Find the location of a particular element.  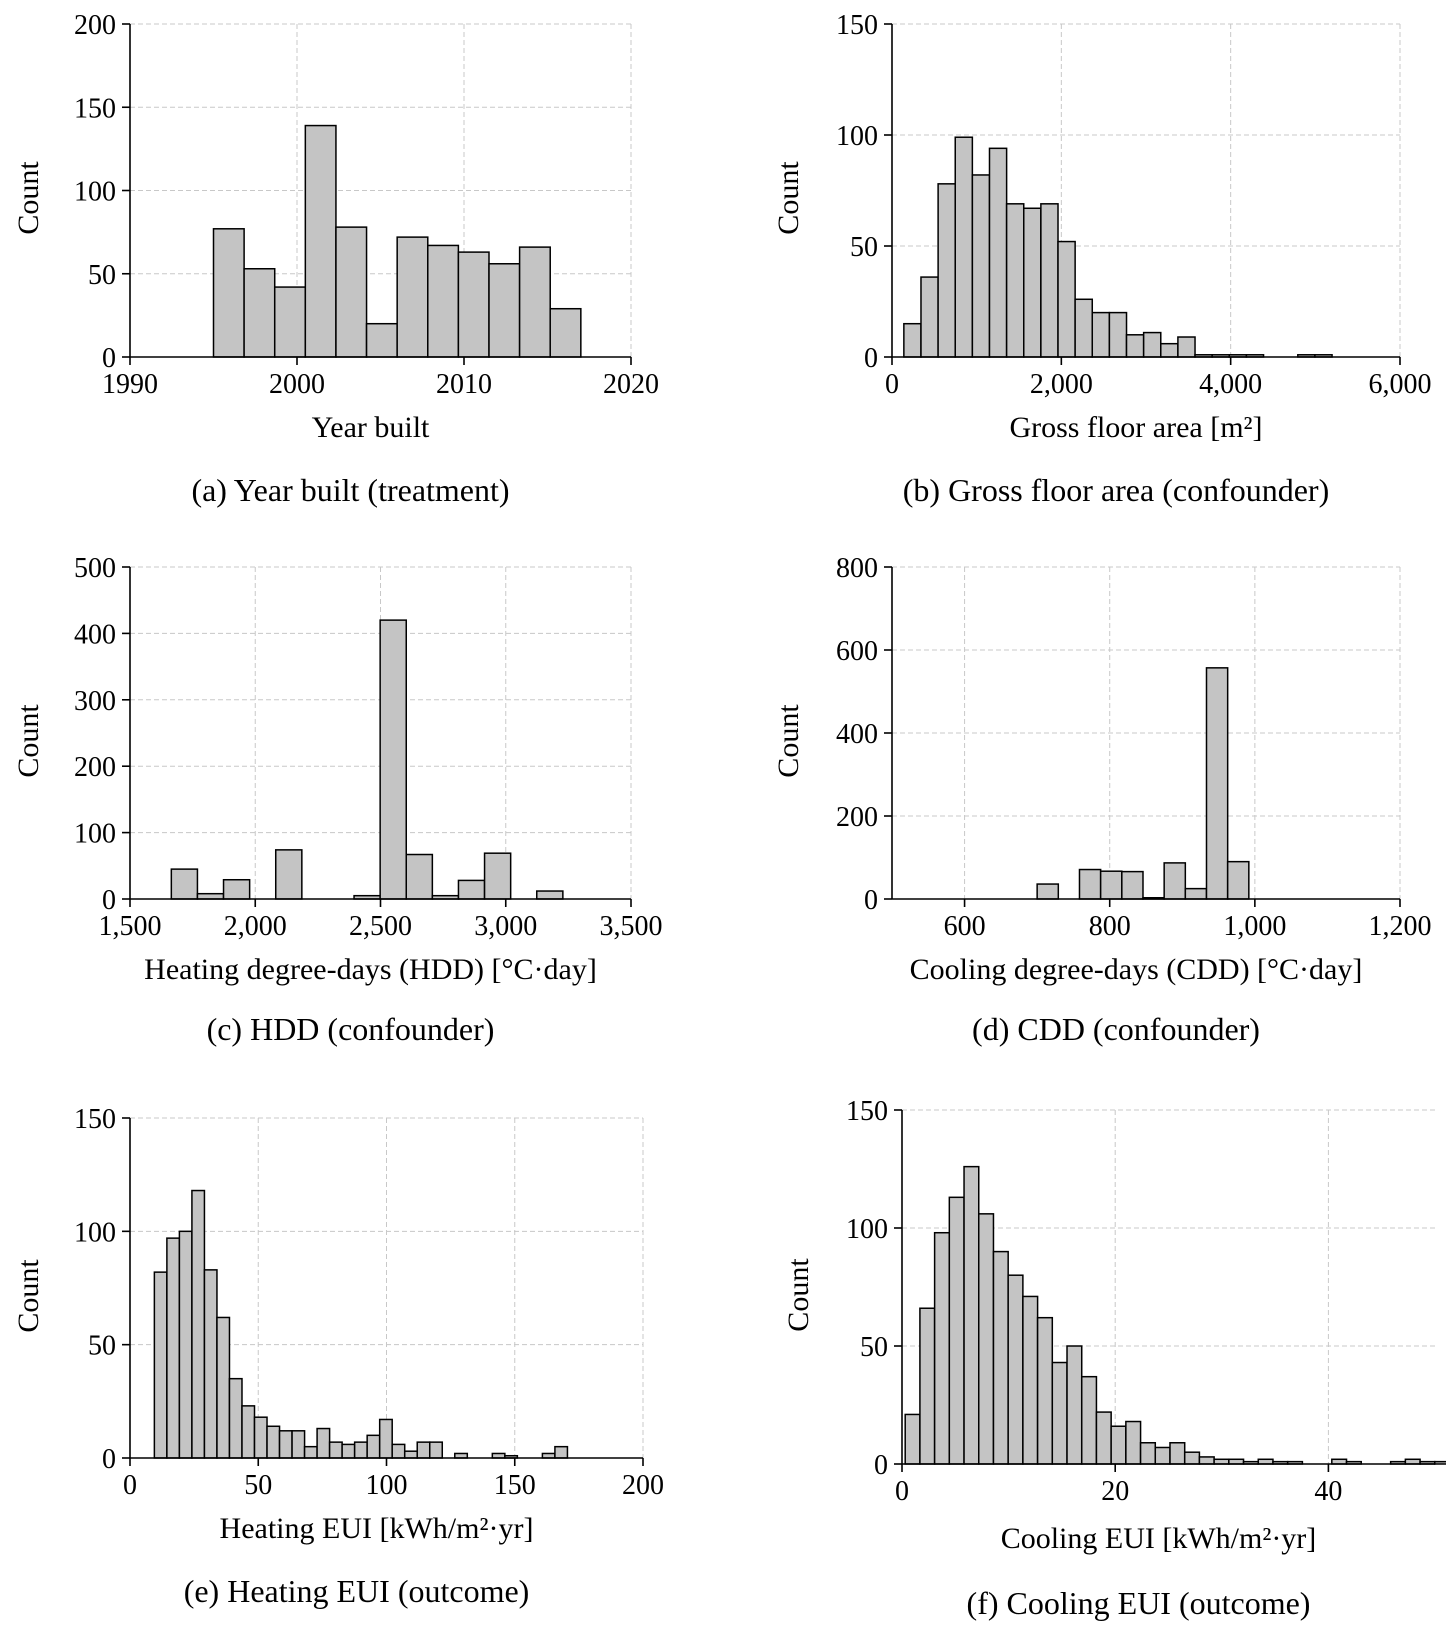

chart-caption: (f) Cooling EUI (outcome) is located at coordinates (1139, 1603).